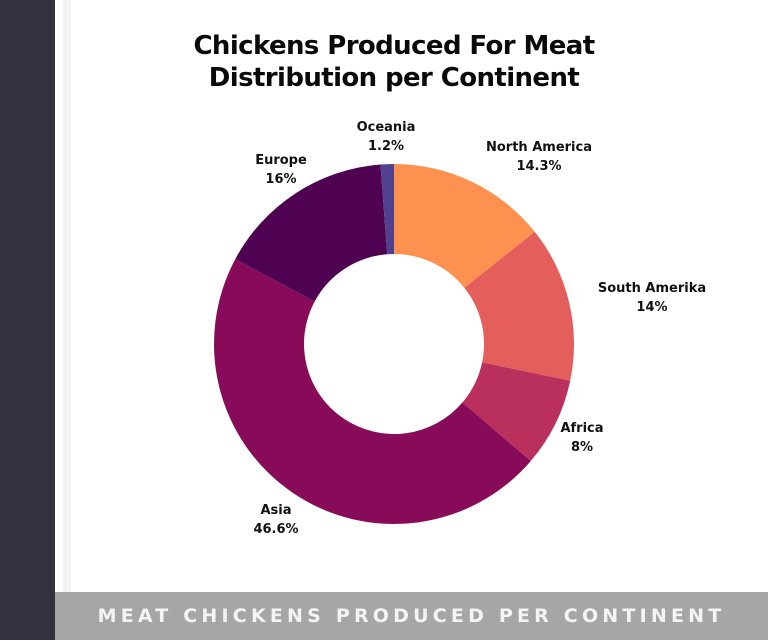 This screenshot has width=768, height=640. Describe the element at coordinates (539, 147) in the screenshot. I see `label-north-america-name: North America` at that location.